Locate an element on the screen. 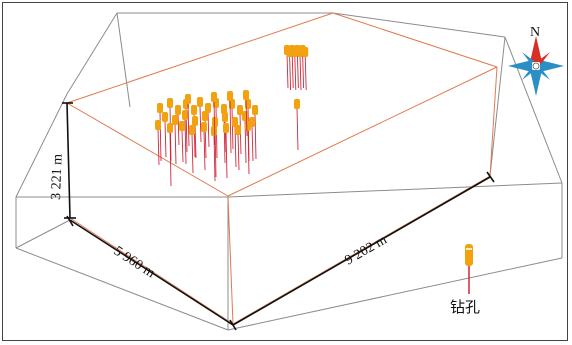 The height and width of the screenshot is (345, 572). borehole-cluster is located at coordinates (232, 116).